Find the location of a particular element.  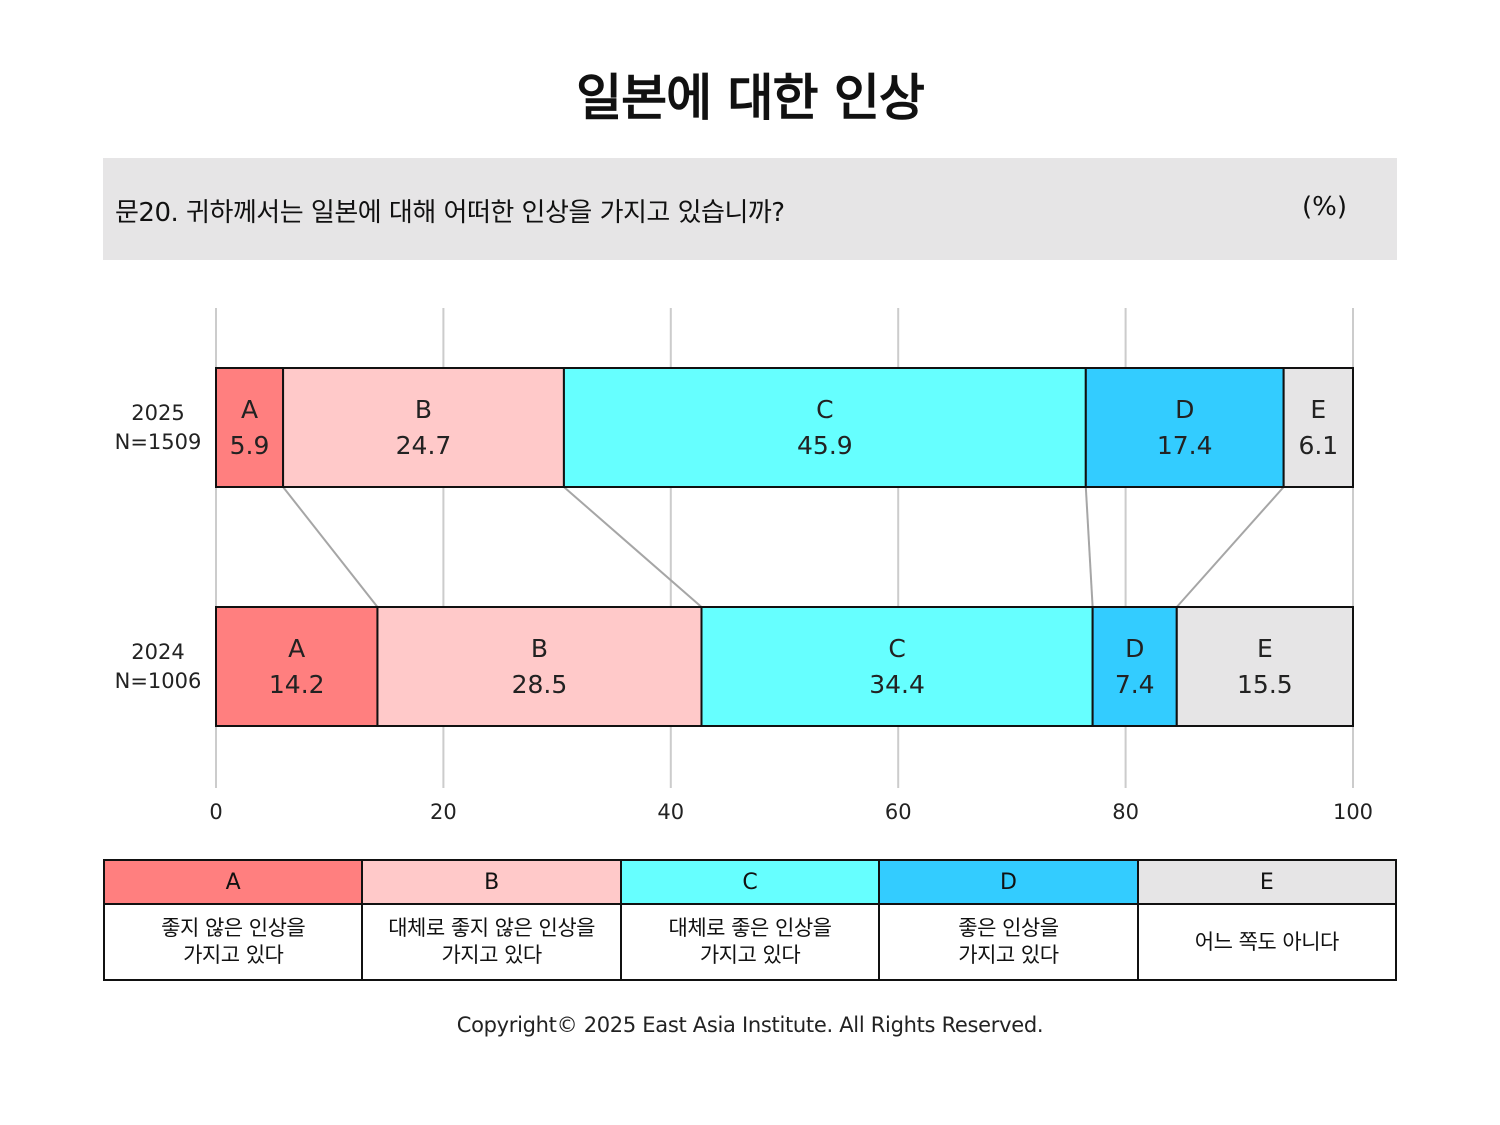

row-label-n: N=1509 is located at coordinates (158, 442).